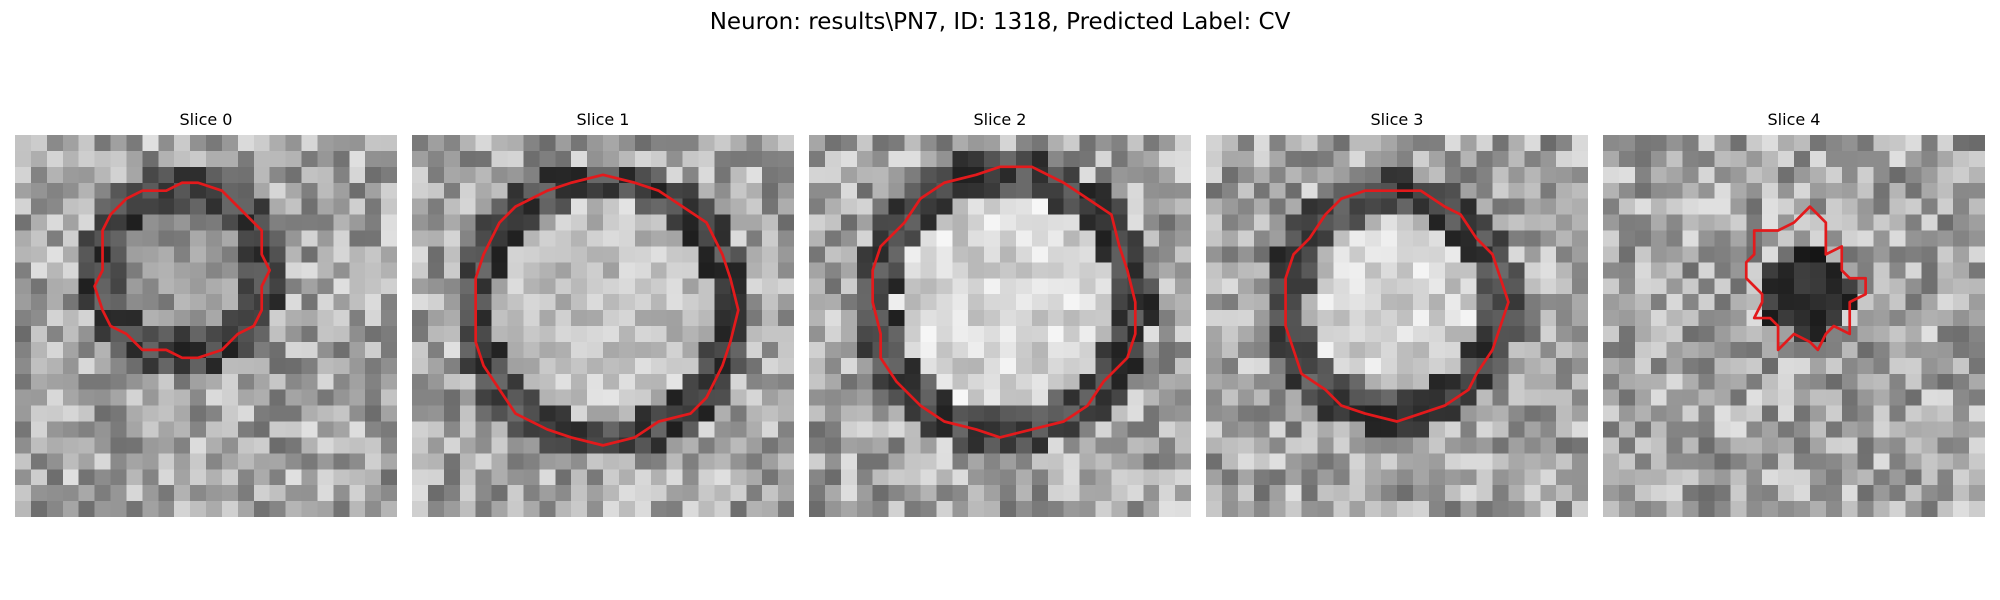 The width and height of the screenshot is (2000, 600). What do you see at coordinates (1397, 119) in the screenshot?
I see `slice-title: Slice 3` at bounding box center [1397, 119].